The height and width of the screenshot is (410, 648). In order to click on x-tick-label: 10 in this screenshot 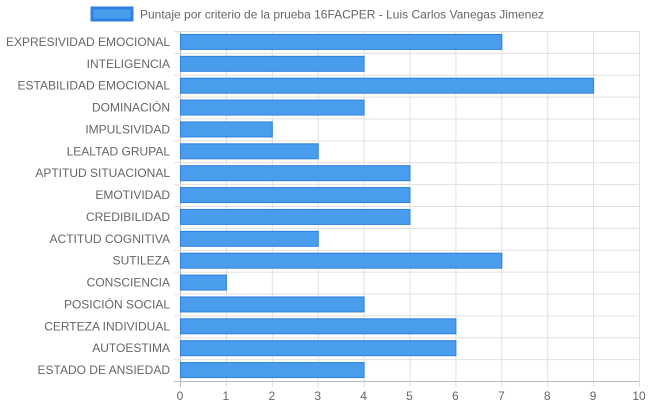, I will do `click(639, 396)`.